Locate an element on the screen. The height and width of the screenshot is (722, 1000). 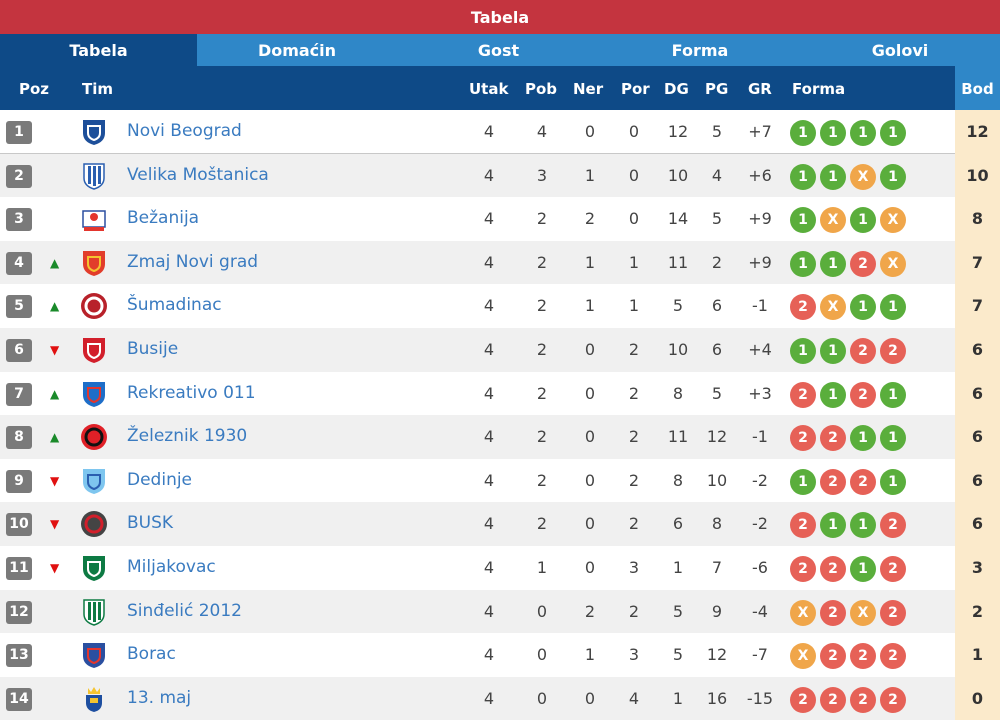
stat-dg: 10 is located at coordinates (678, 175).